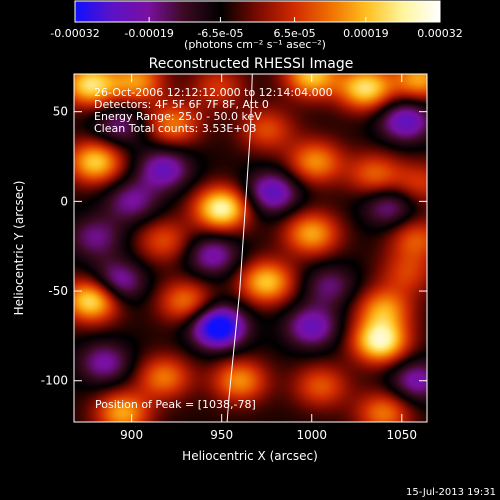 The height and width of the screenshot is (500, 500). What do you see at coordinates (257, 11) in the screenshot?
I see `colorbar` at bounding box center [257, 11].